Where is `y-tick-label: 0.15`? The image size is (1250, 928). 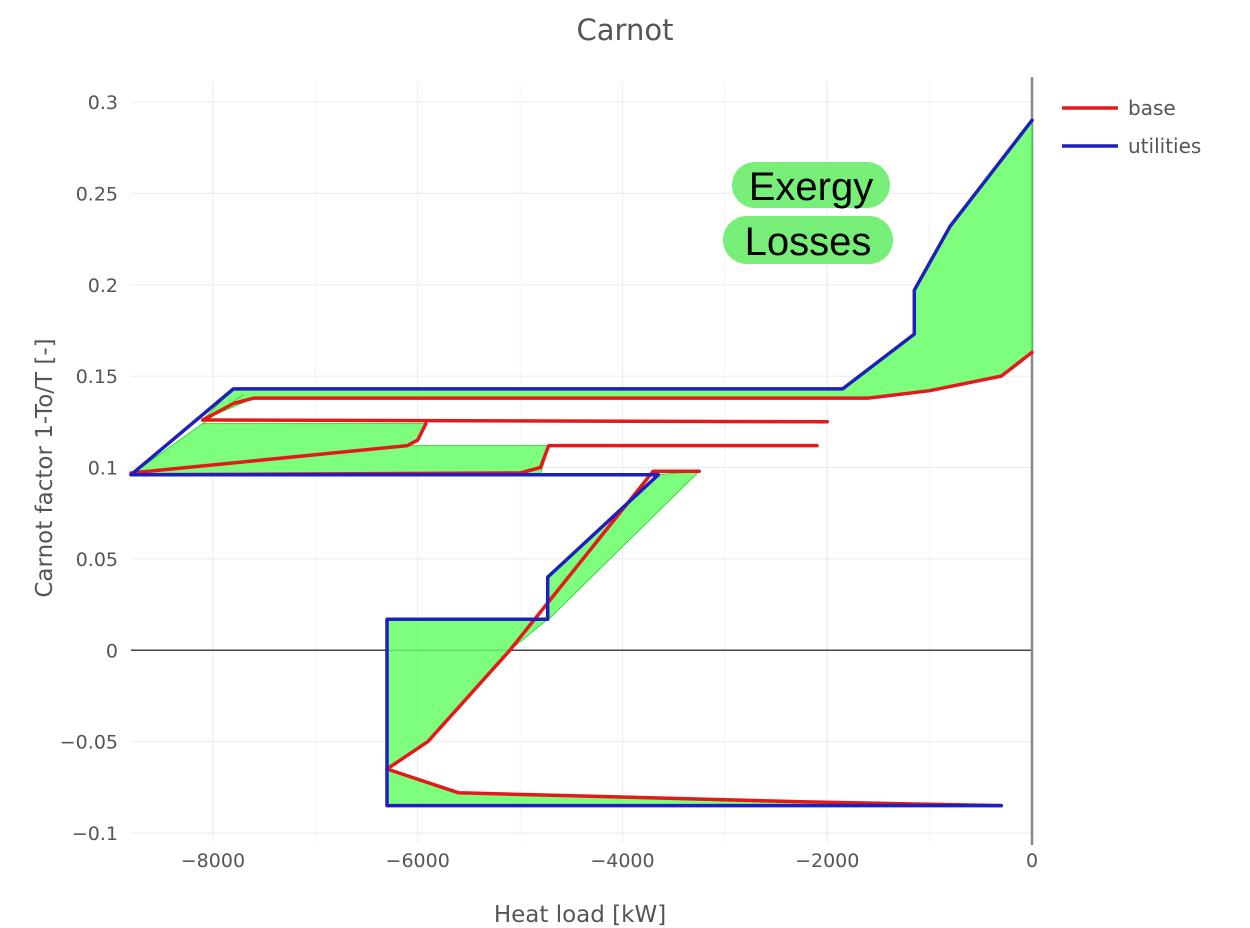
y-tick-label: 0.15 is located at coordinates (97, 377).